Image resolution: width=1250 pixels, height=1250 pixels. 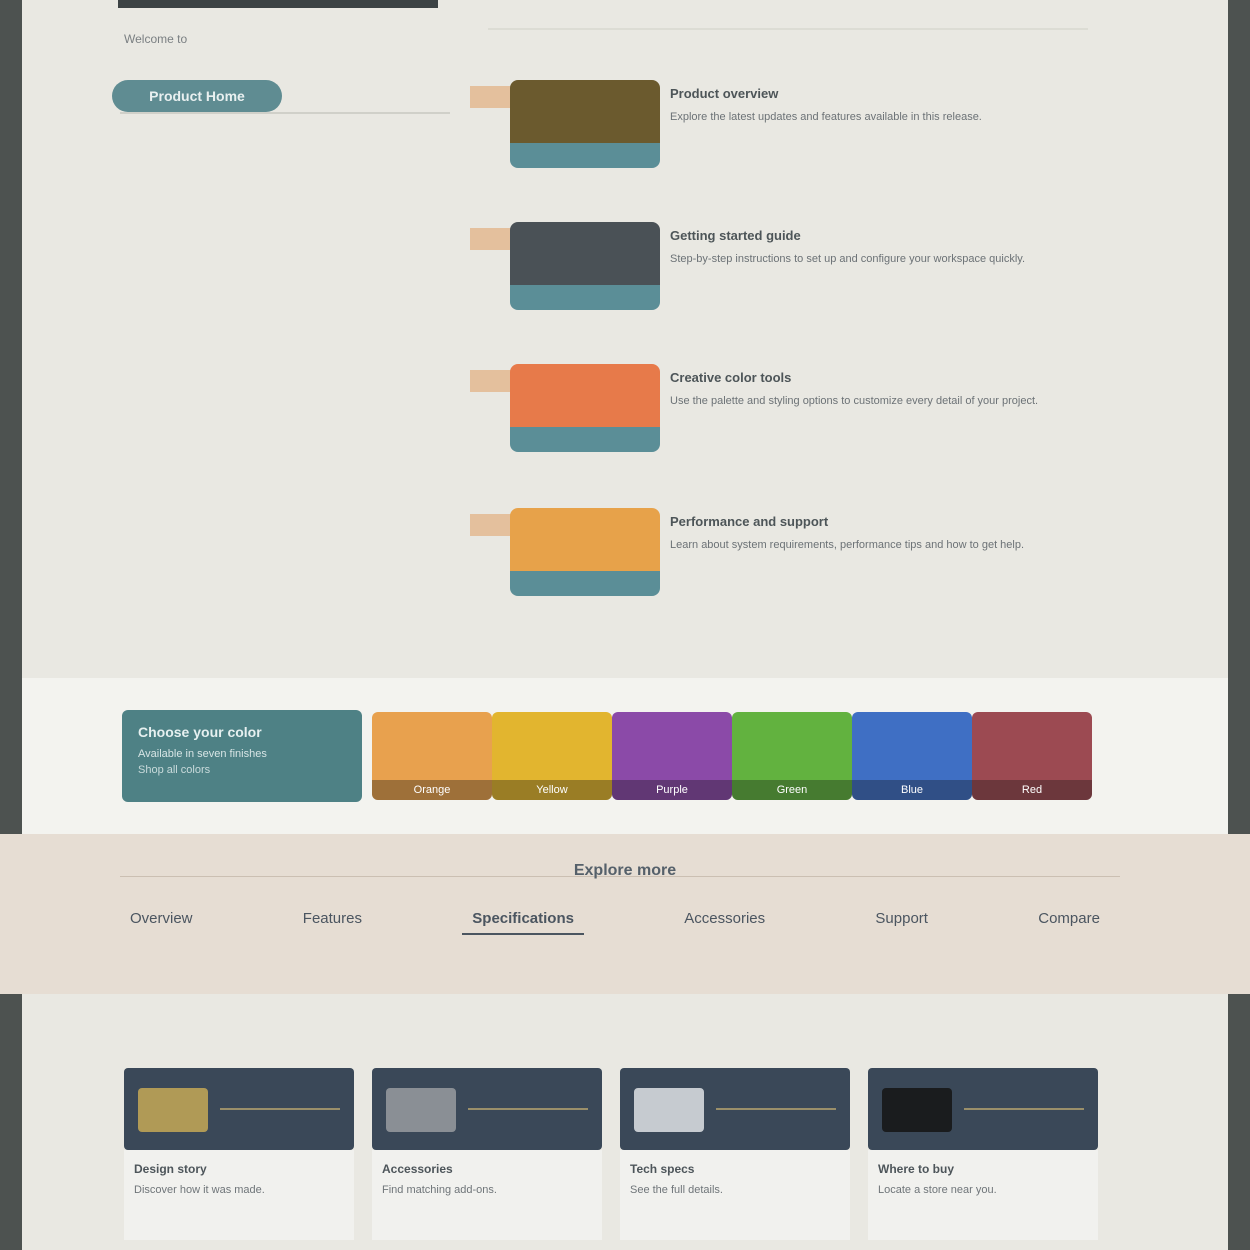 I want to click on nav-item: Compare, so click(x=1069, y=918).